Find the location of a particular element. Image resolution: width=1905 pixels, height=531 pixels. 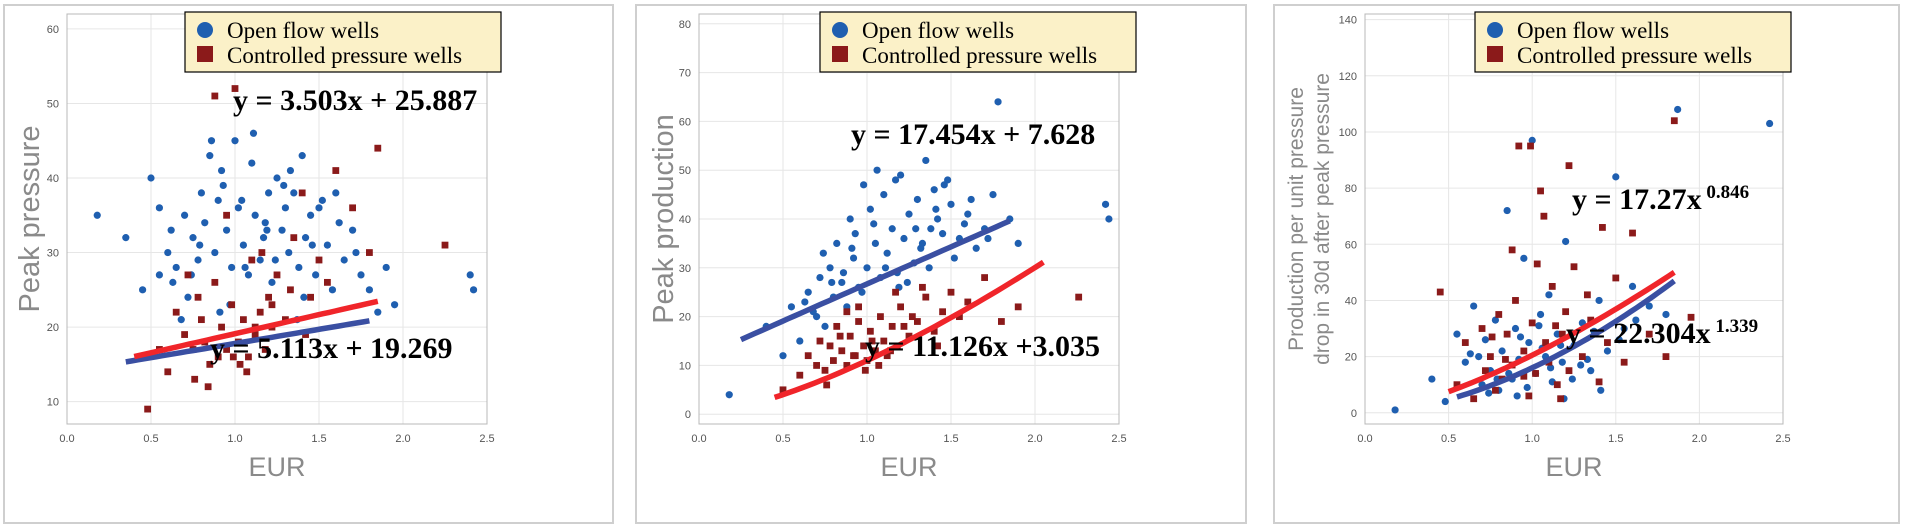

x-tick-label: 0.0 is located at coordinates (1364, 439).